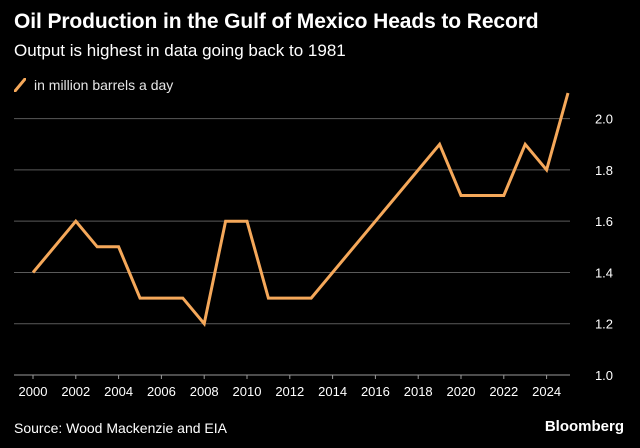 This screenshot has width=640, height=448. I want to click on y-tick-label: 1.6, so click(604, 221).